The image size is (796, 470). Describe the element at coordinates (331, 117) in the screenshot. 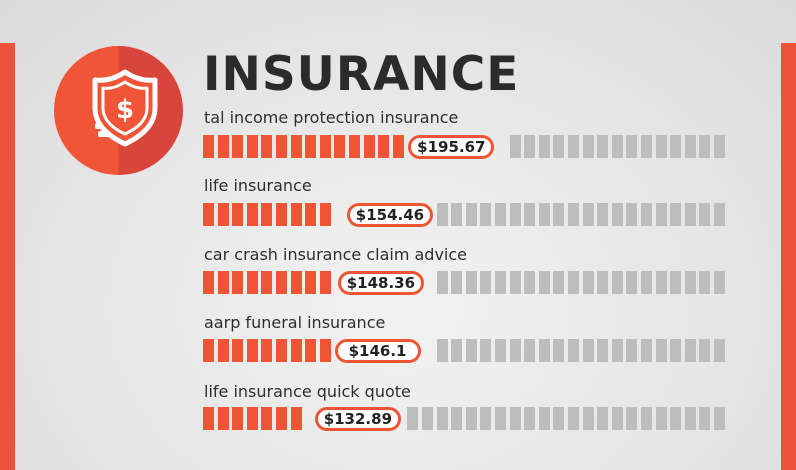

I see `row-label: tal income protection insurance` at that location.